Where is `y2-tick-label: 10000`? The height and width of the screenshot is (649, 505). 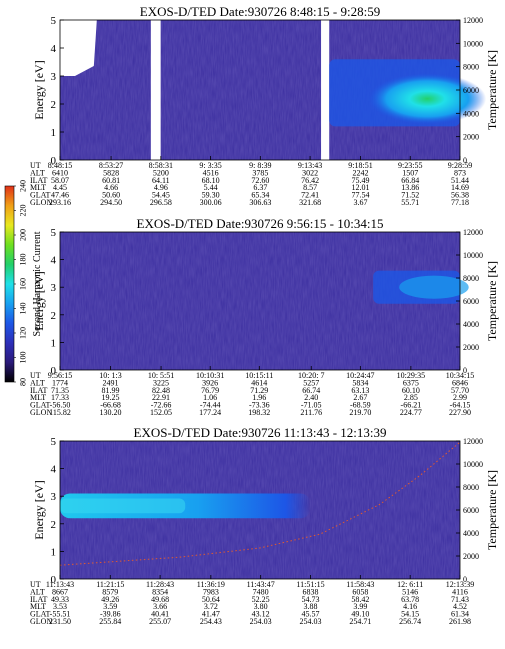 y2-tick-label: 10000 is located at coordinates (473, 464).